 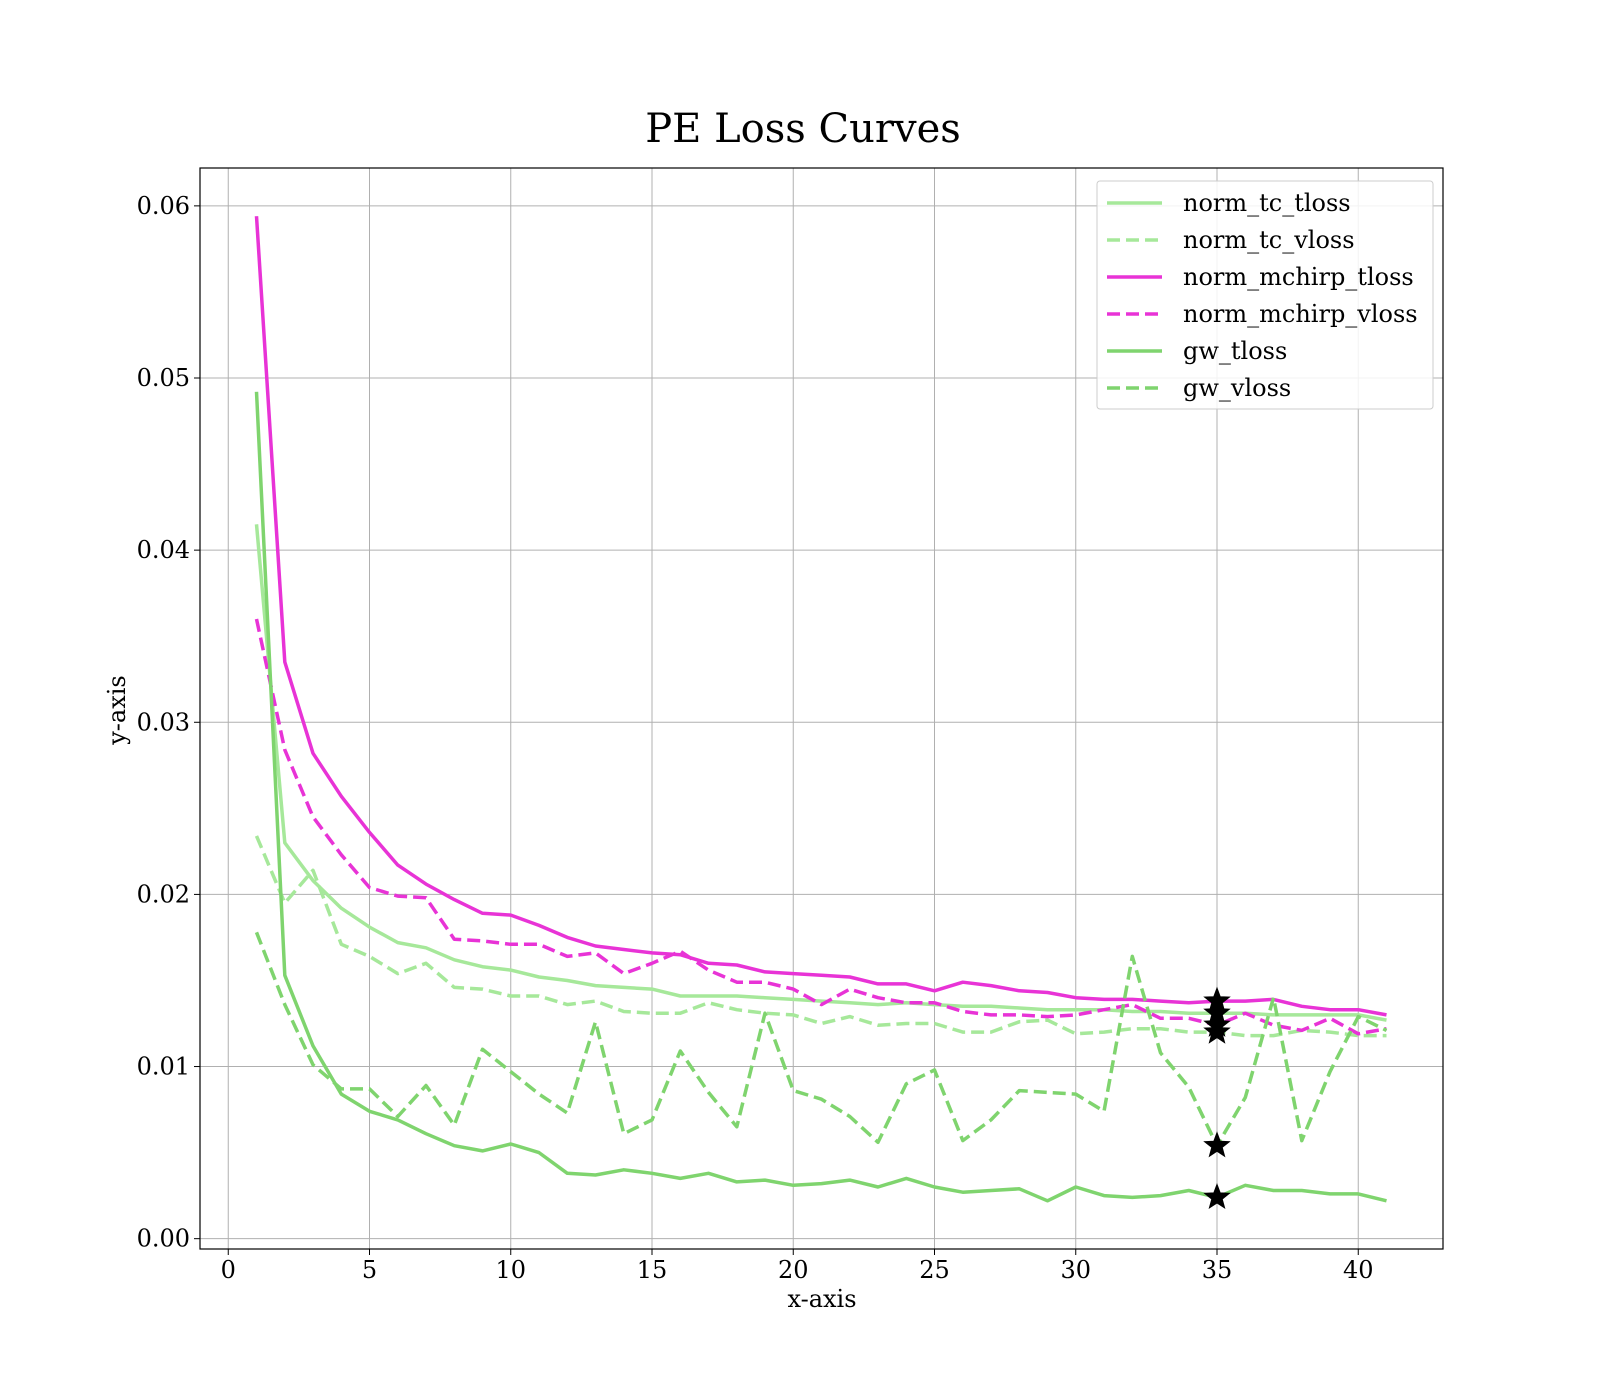 I want to click on x-tick-label: 0, so click(x=228, y=1270).